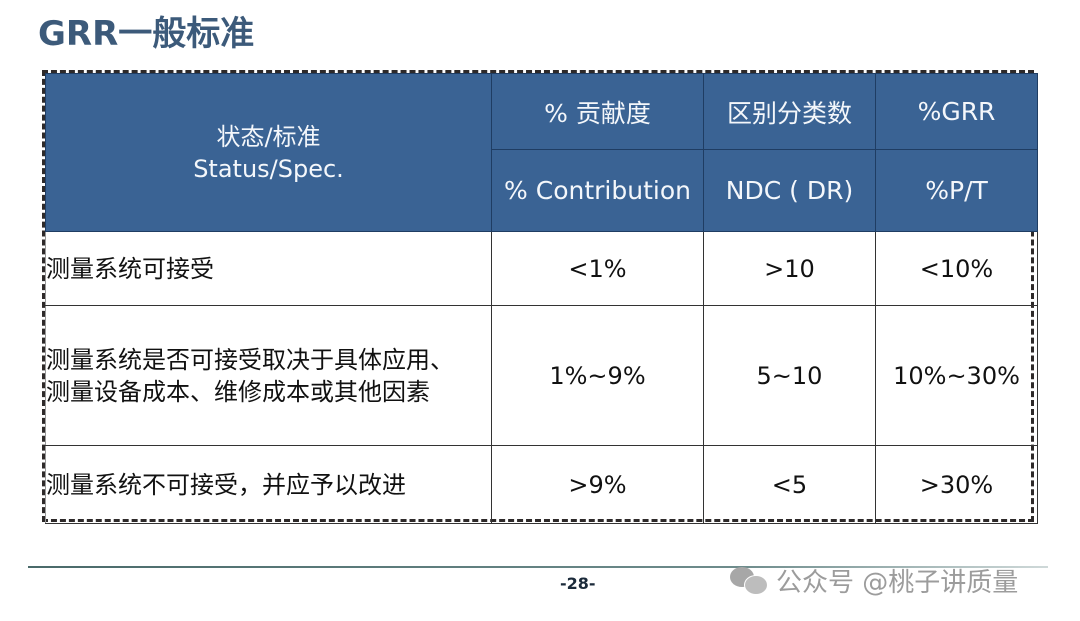 Image resolution: width=1080 pixels, height=621 pixels. What do you see at coordinates (268, 268) in the screenshot?
I see `row-label: 测量系统可接受` at bounding box center [268, 268].